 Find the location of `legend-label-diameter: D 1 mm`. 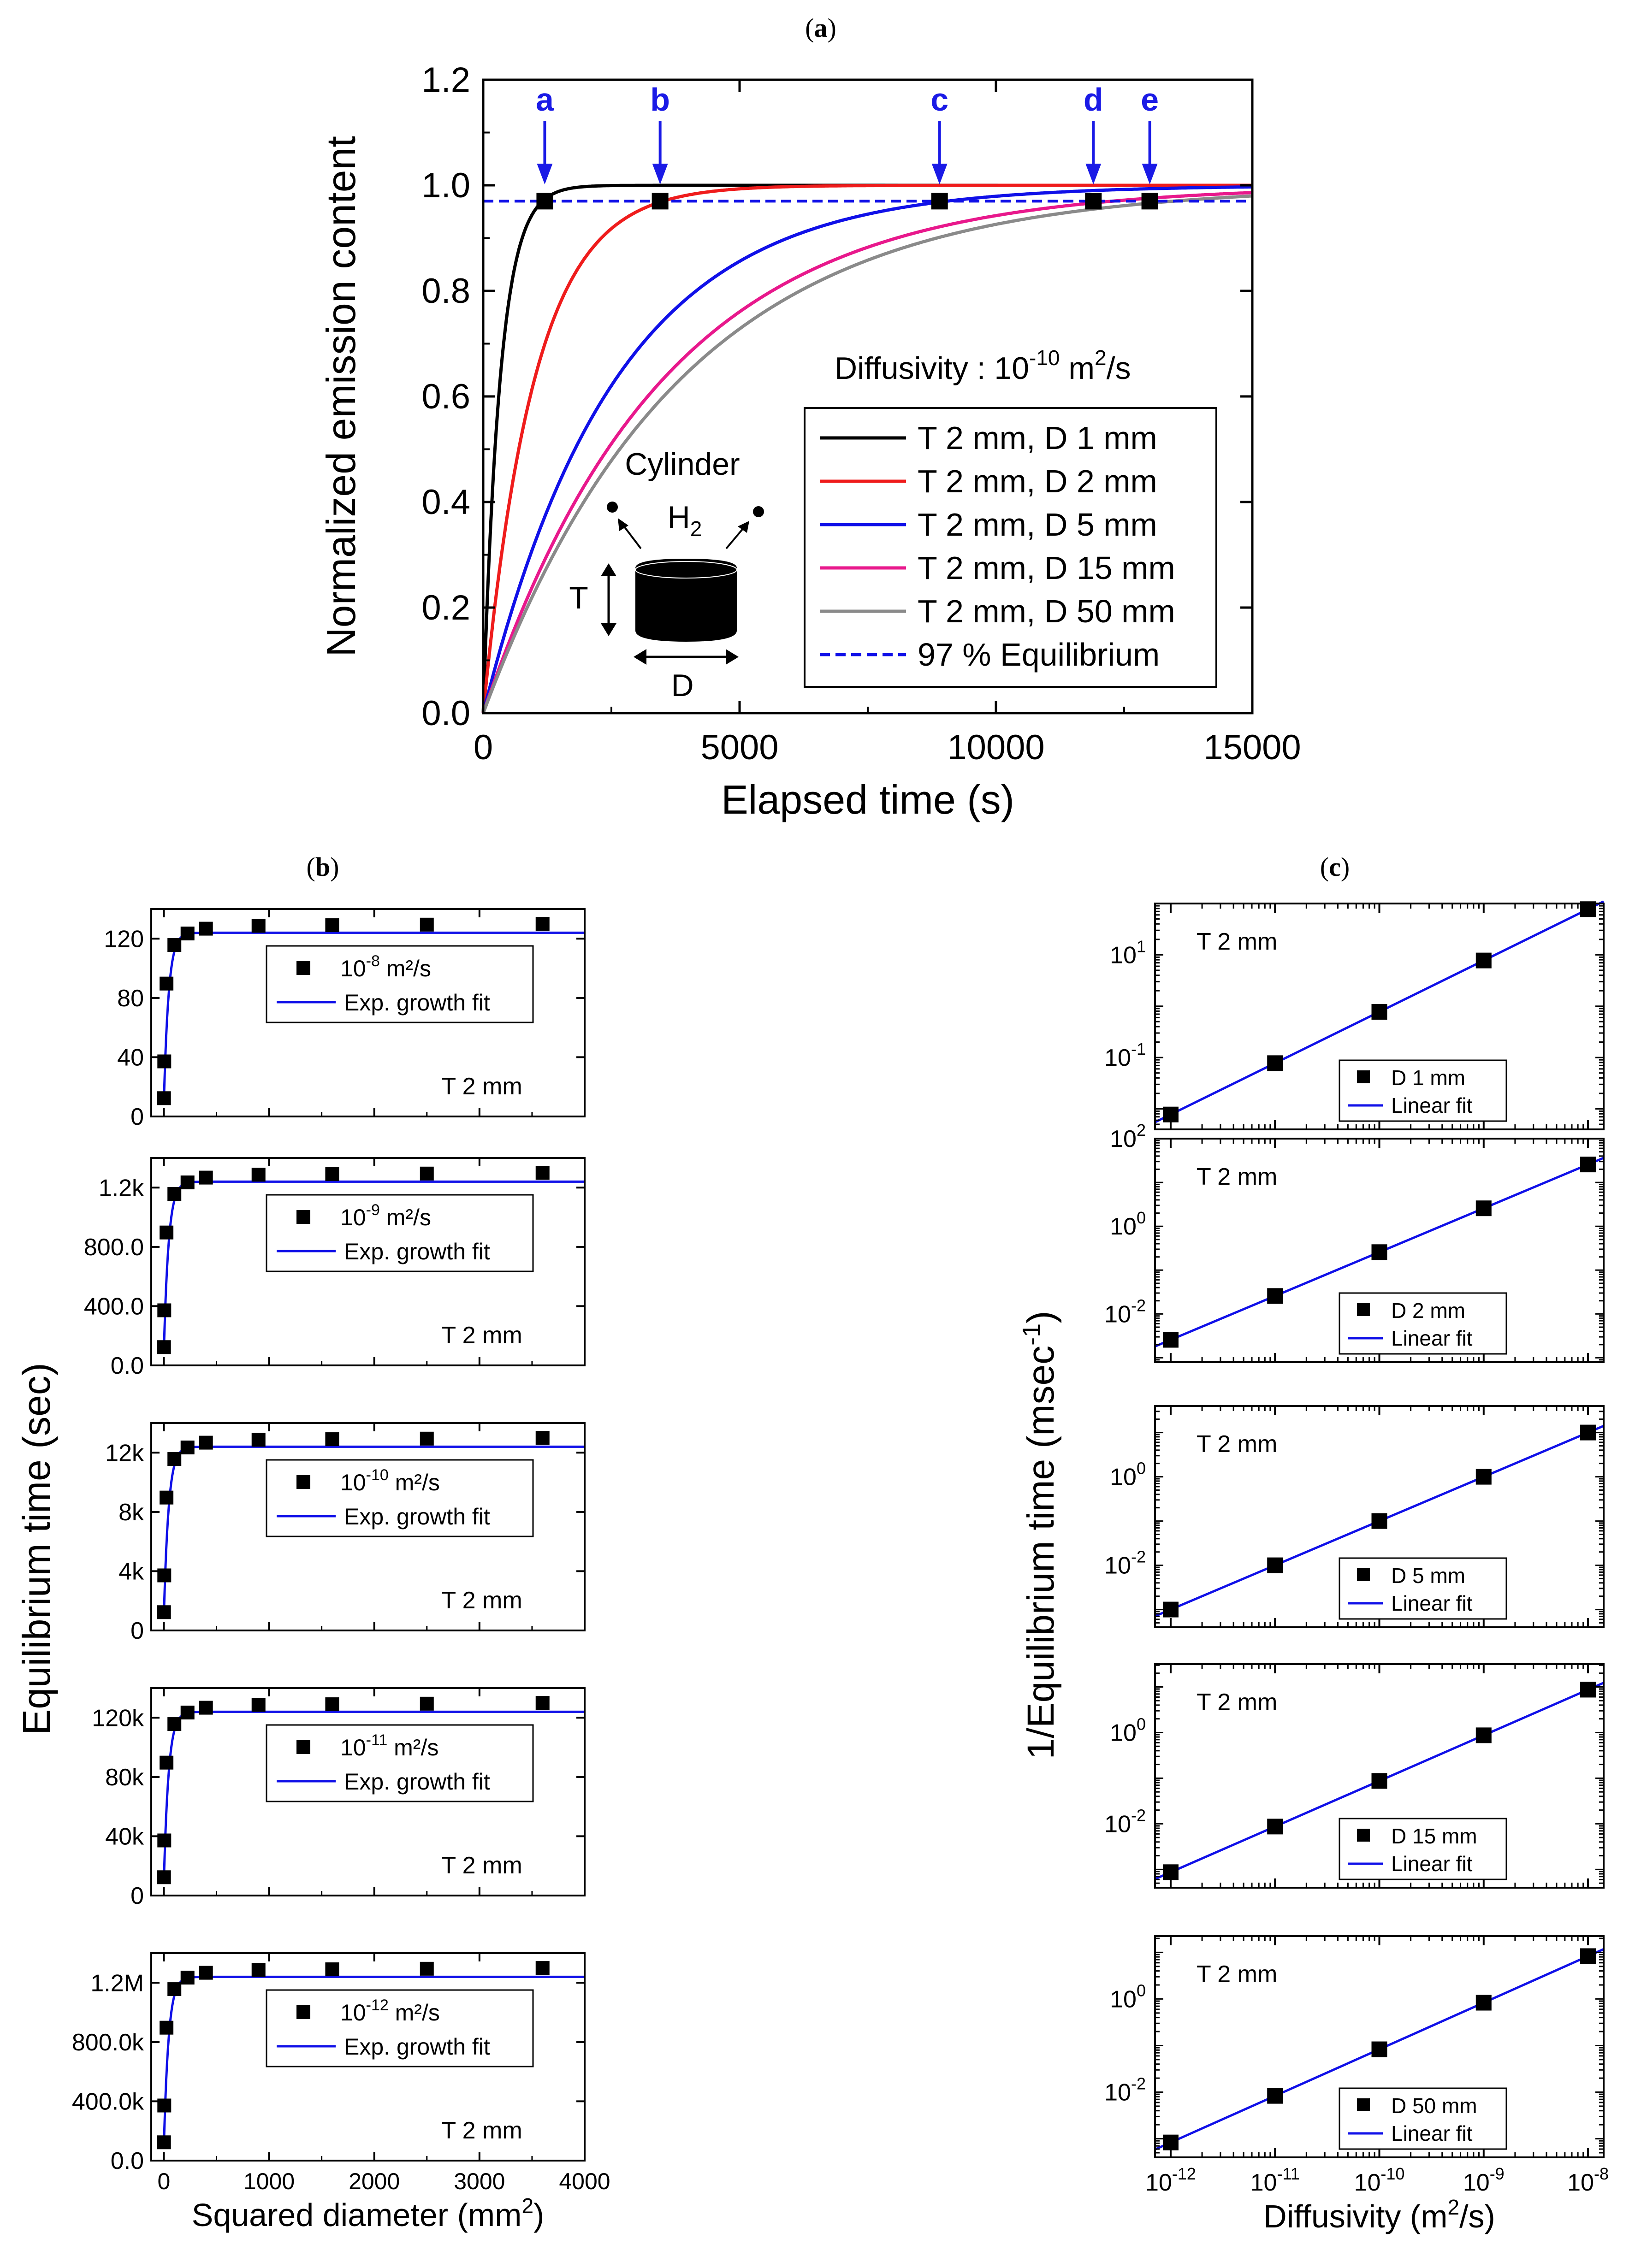

legend-label-diameter: D 1 mm is located at coordinates (1428, 1078).